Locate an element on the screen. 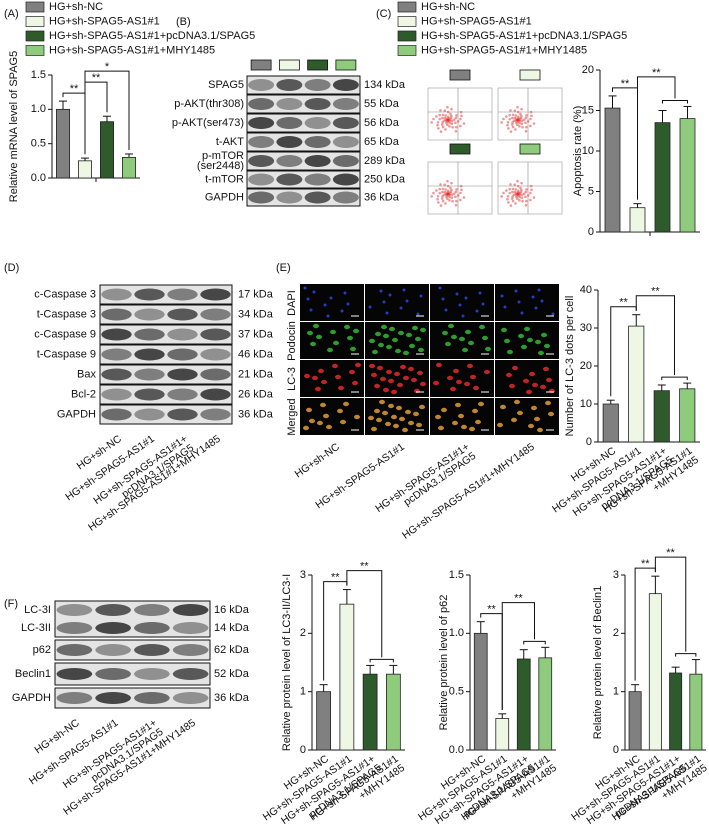 The height and width of the screenshot is (825, 709). significance-bracket is located at coordinates (370, 616).